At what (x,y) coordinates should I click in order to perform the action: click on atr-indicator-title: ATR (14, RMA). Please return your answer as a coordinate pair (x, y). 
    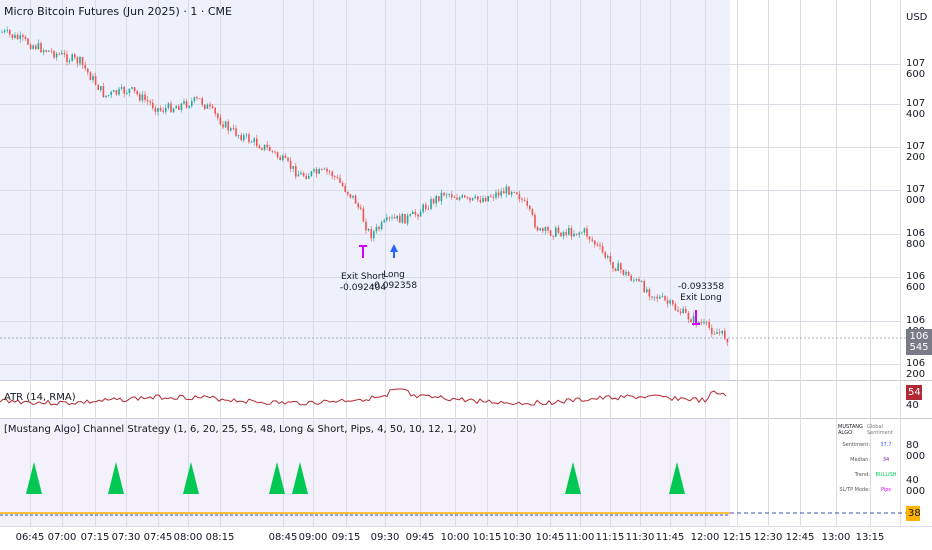
    Looking at the image, I should click on (40, 397).